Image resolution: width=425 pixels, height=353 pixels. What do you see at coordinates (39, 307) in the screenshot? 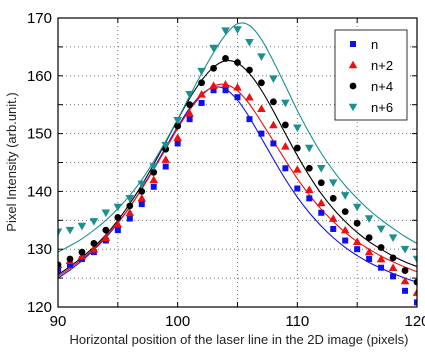
I see `y-tick-label: 120` at bounding box center [39, 307].